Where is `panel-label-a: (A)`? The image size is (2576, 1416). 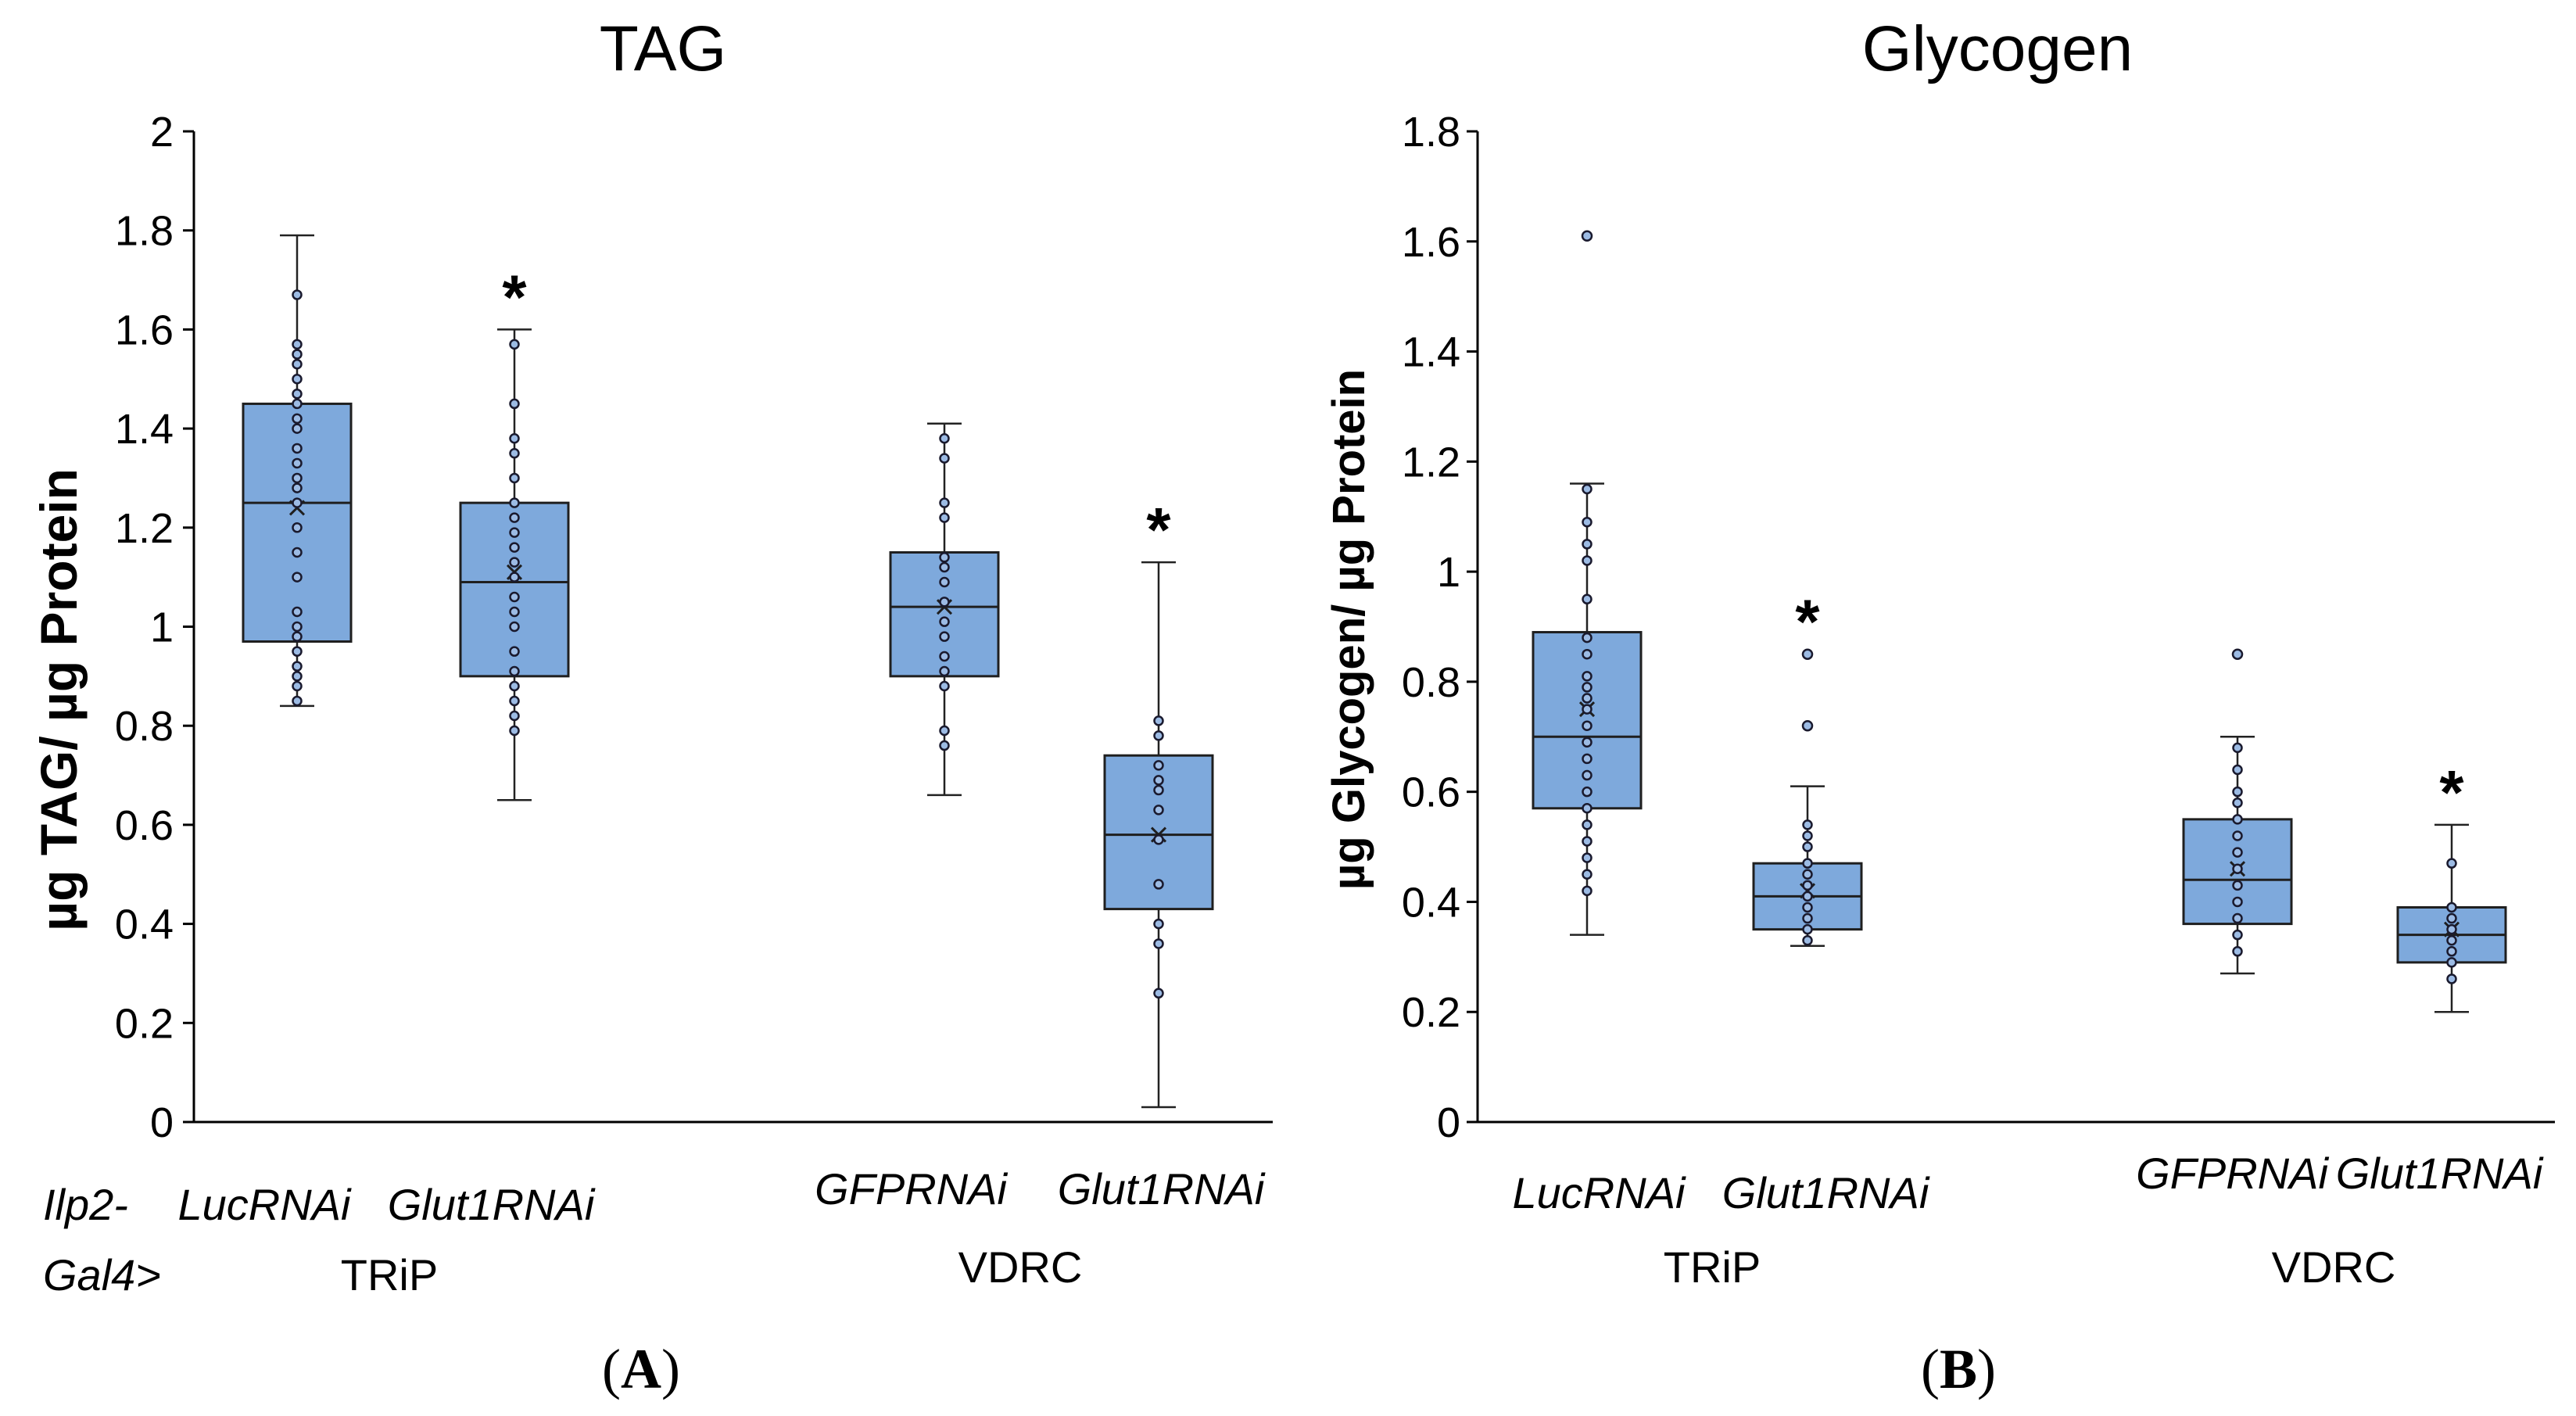 panel-label-a: (A) is located at coordinates (641, 1369).